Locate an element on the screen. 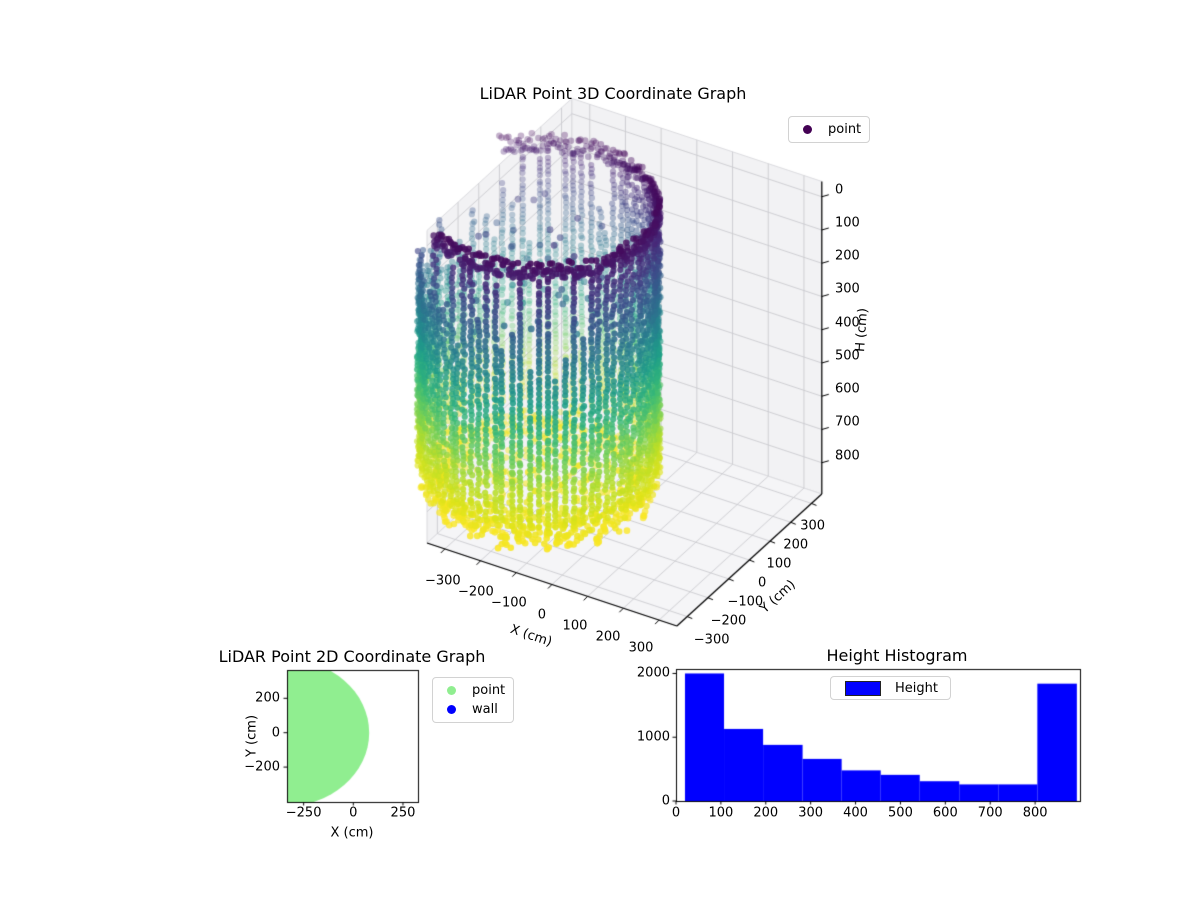  plot3d-y-tick: 0 is located at coordinates (762, 583).